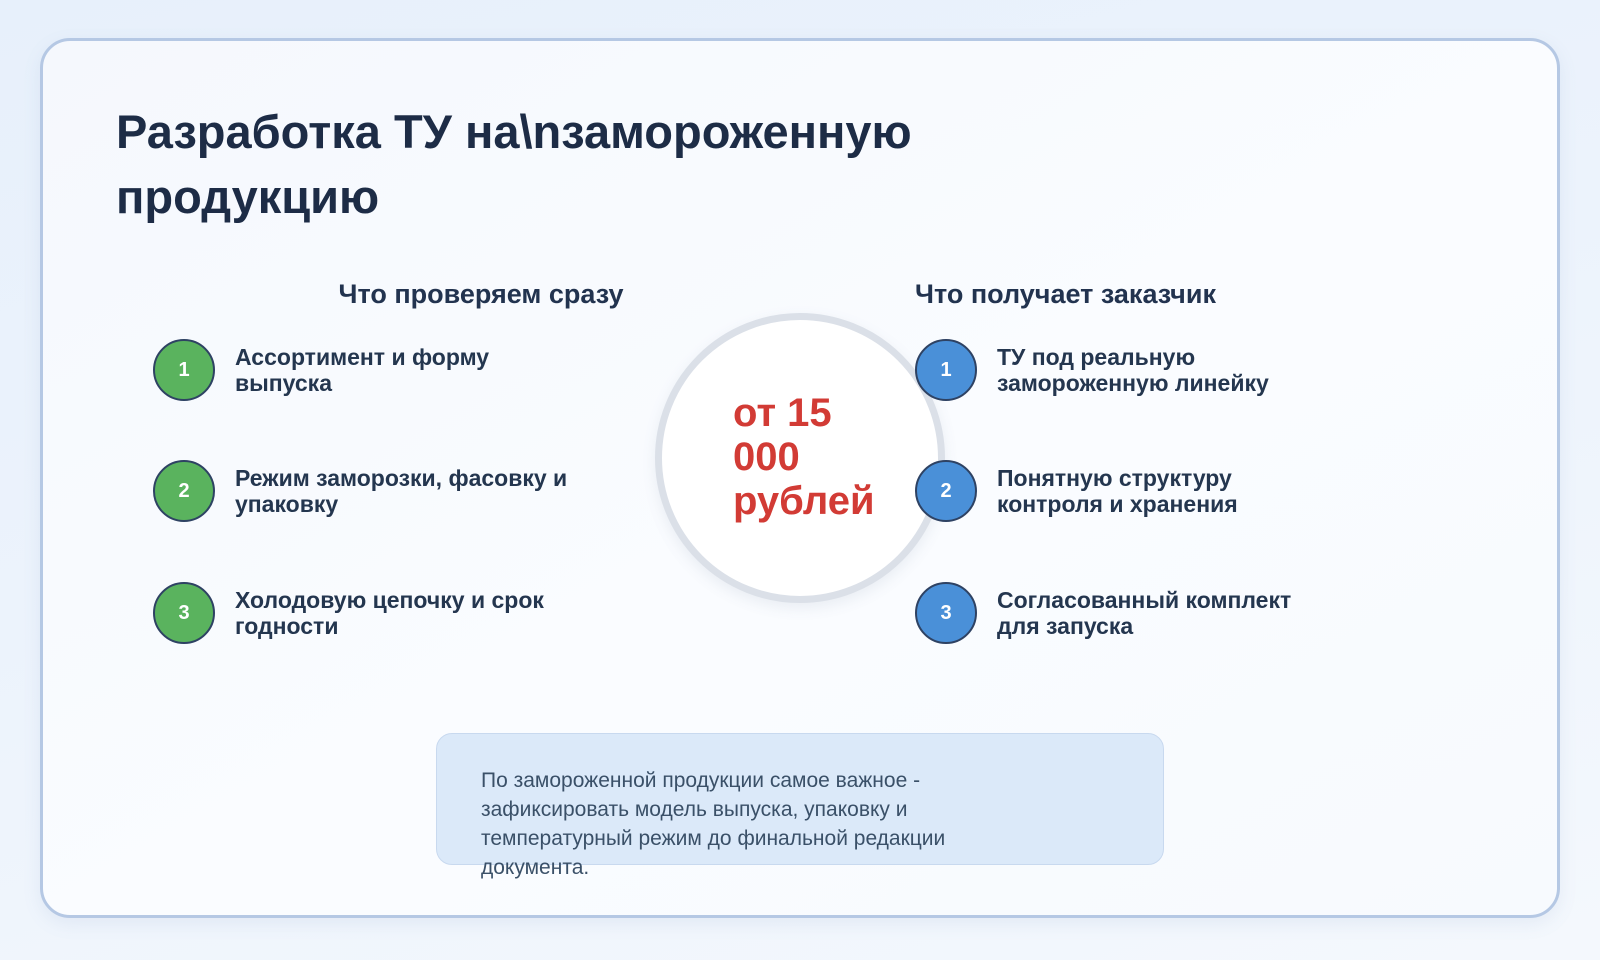 This screenshot has width=1600, height=960. What do you see at coordinates (514, 164) in the screenshot?
I see `page-title: Разработка ТУ на\nзамороженную продукцию` at bounding box center [514, 164].